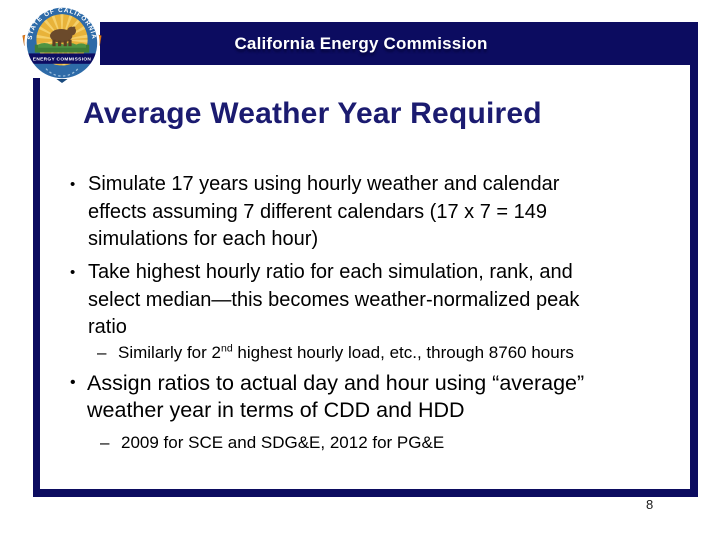 Image resolution: width=720 pixels, height=540 pixels. Describe the element at coordinates (63, 36) in the screenshot. I see `bear-icon` at that location.